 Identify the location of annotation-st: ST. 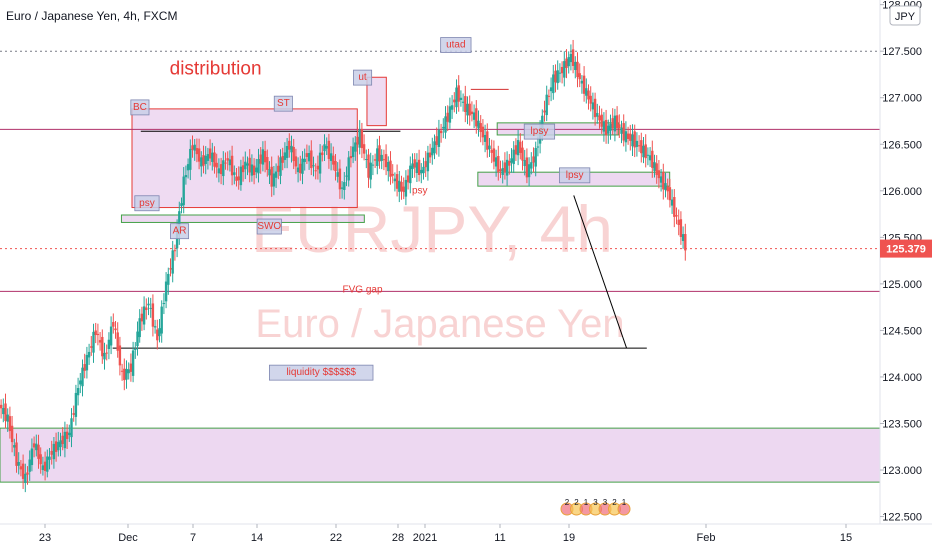
(283, 103).